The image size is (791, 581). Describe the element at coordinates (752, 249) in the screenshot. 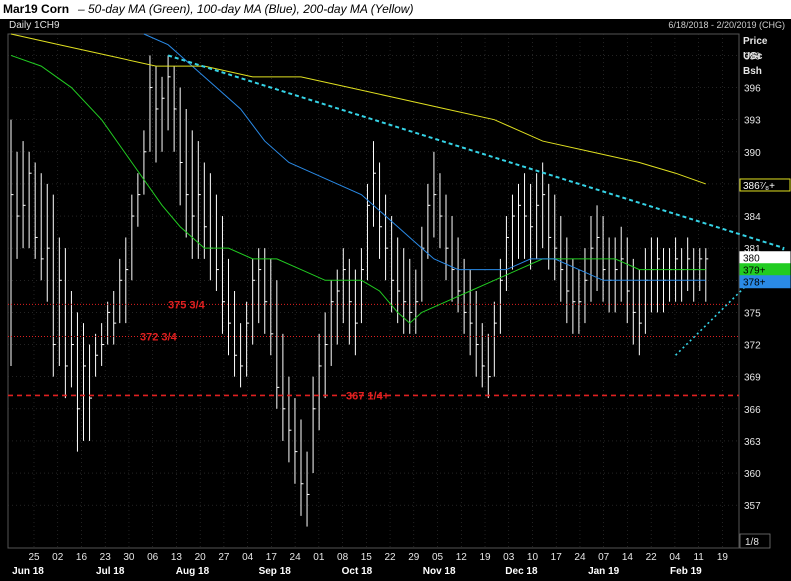

I see `y-tick-label: 381` at that location.